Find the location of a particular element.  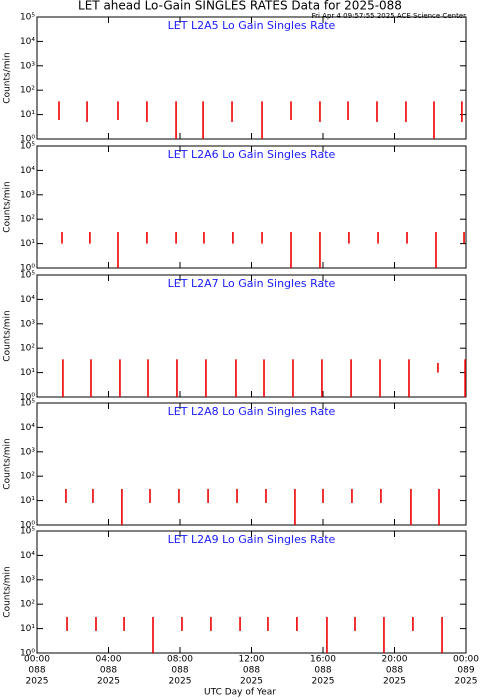

panel-title: LET L2A8 Lo Gain Singles Rate is located at coordinates (252, 411).